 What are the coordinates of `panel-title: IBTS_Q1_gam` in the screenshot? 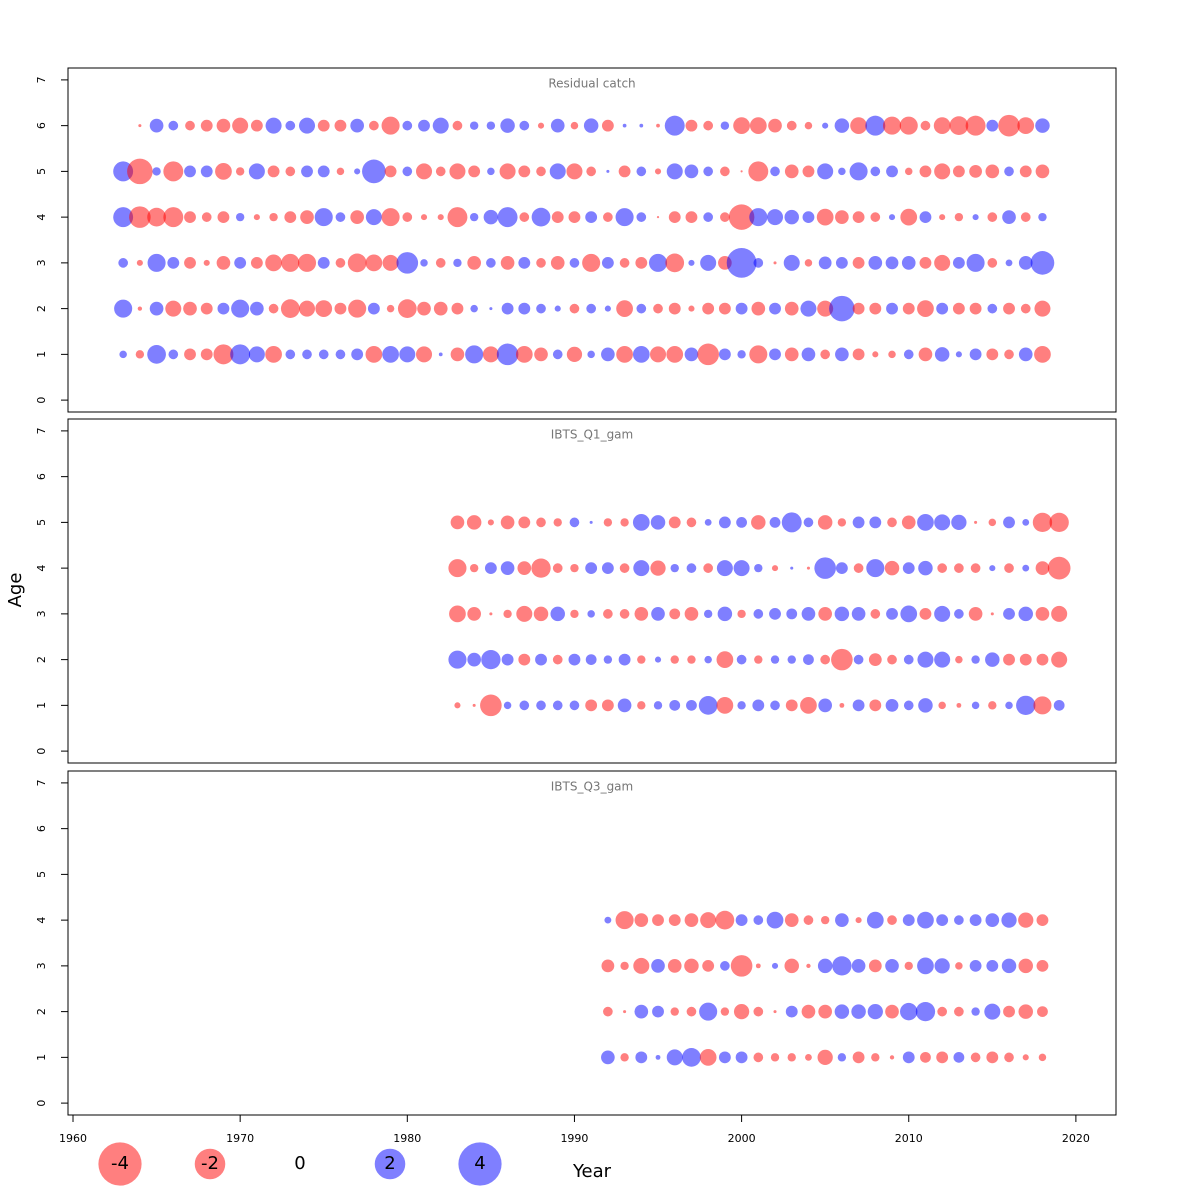 It's located at (592, 435).